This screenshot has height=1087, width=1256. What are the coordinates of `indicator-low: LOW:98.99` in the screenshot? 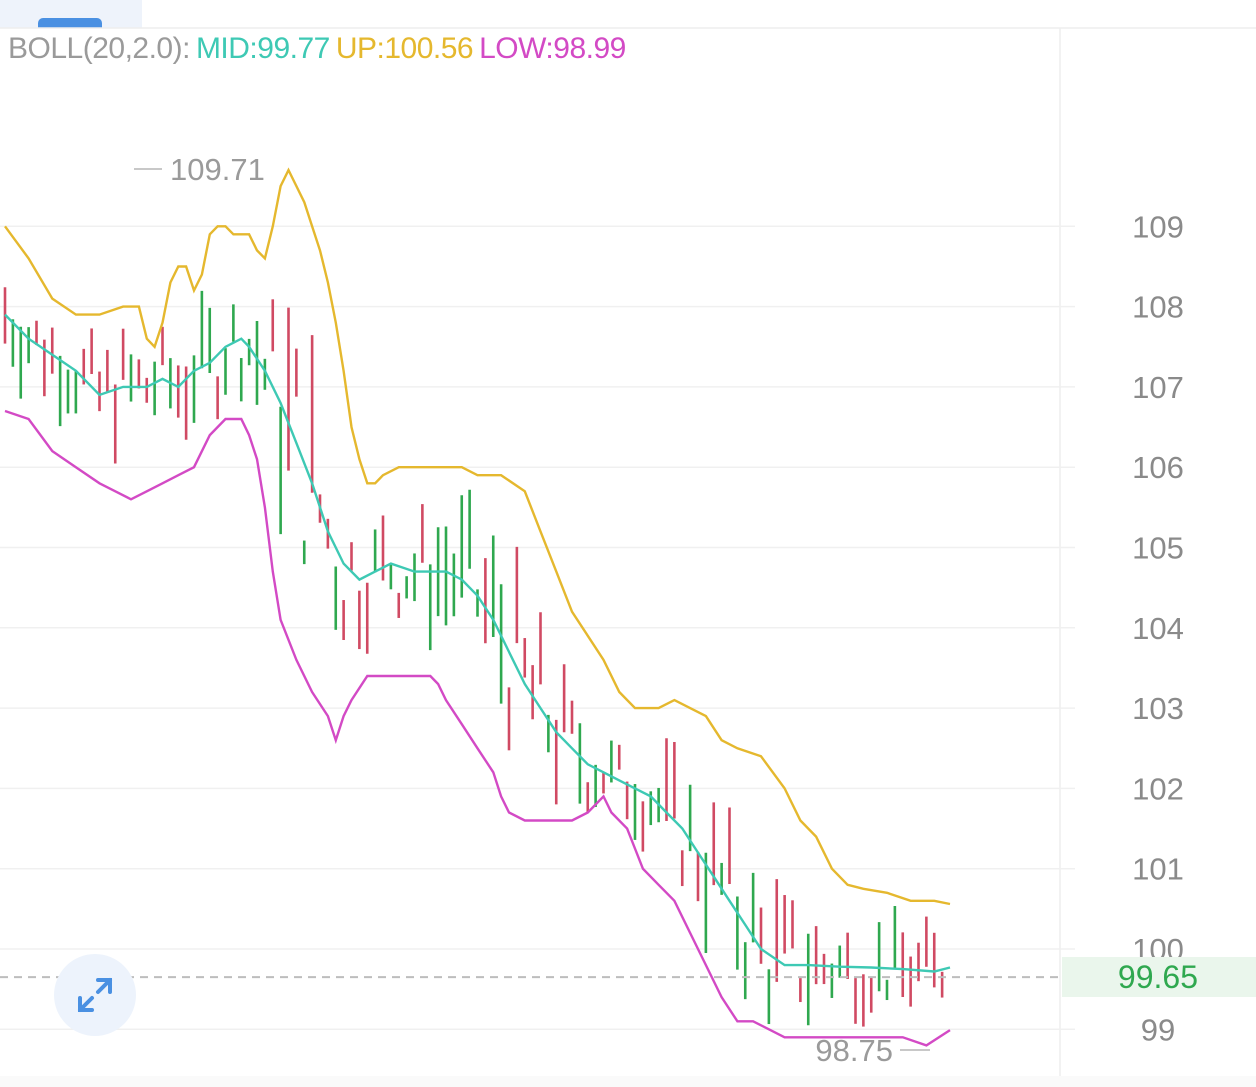 It's located at (552, 48).